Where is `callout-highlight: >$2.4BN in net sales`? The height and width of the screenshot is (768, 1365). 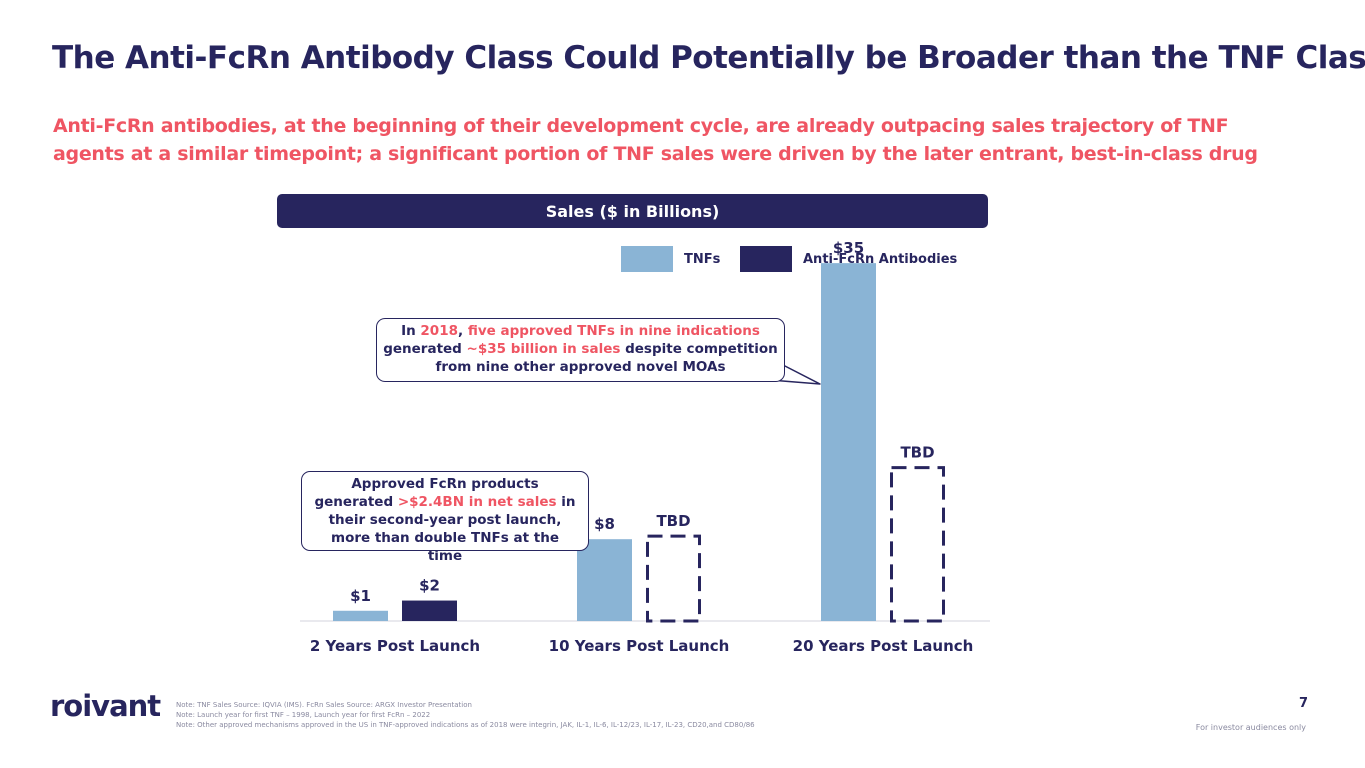 callout-highlight: >$2.4BN in net sales is located at coordinates (477, 502).